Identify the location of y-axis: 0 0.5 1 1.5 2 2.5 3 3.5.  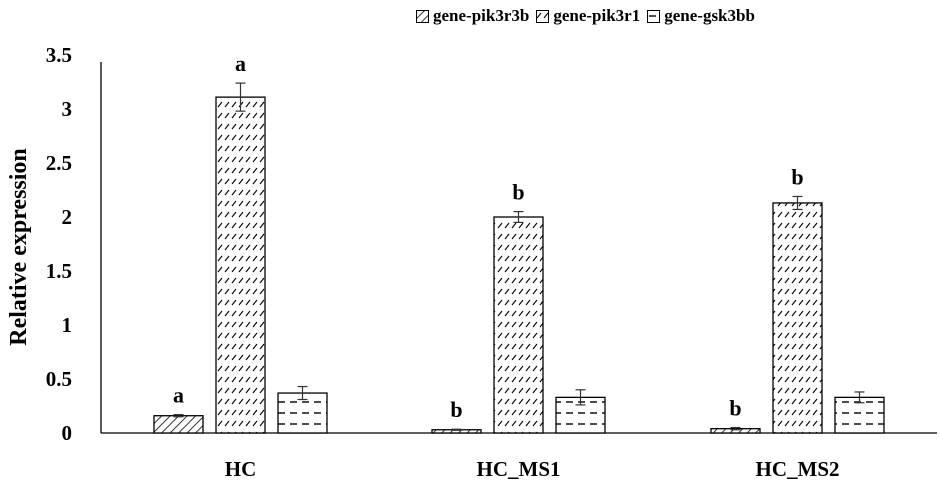
(74, 244).